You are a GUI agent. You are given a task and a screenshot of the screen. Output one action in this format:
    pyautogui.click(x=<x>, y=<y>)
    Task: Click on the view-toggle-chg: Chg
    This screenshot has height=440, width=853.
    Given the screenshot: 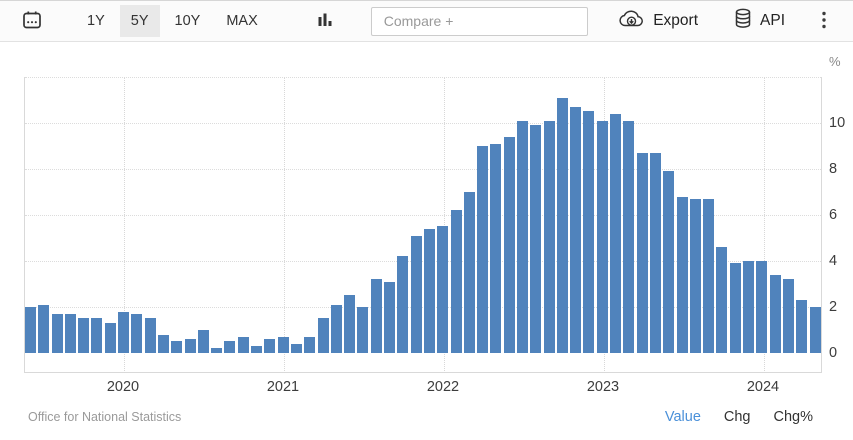 What is the action you would take?
    pyautogui.click(x=737, y=417)
    